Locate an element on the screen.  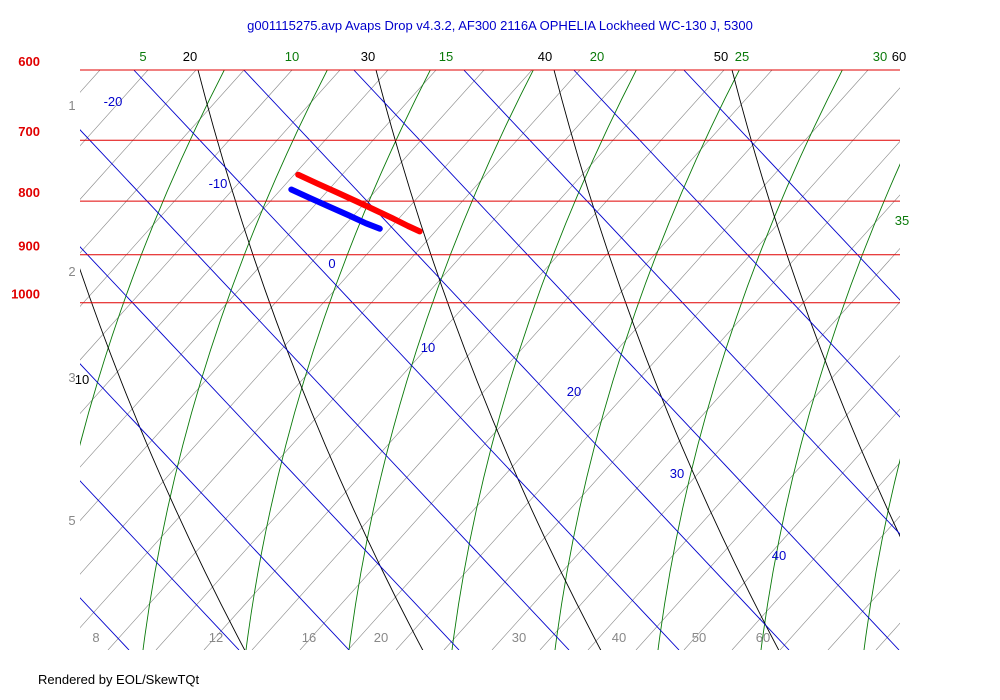
dry-adiabat-label: 10 is located at coordinates (82, 379).